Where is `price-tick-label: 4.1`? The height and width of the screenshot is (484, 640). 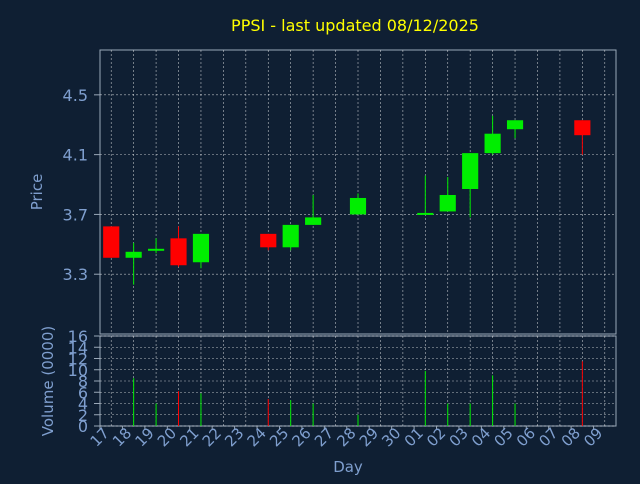
price-tick-label: 4.1 is located at coordinates (75, 155).